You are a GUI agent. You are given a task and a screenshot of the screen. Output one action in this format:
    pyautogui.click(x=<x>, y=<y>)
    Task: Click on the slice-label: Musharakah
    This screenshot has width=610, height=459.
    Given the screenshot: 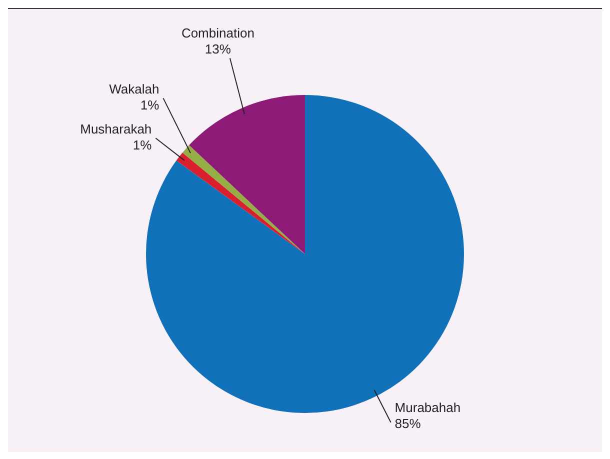 What is the action you would take?
    pyautogui.click(x=116, y=129)
    